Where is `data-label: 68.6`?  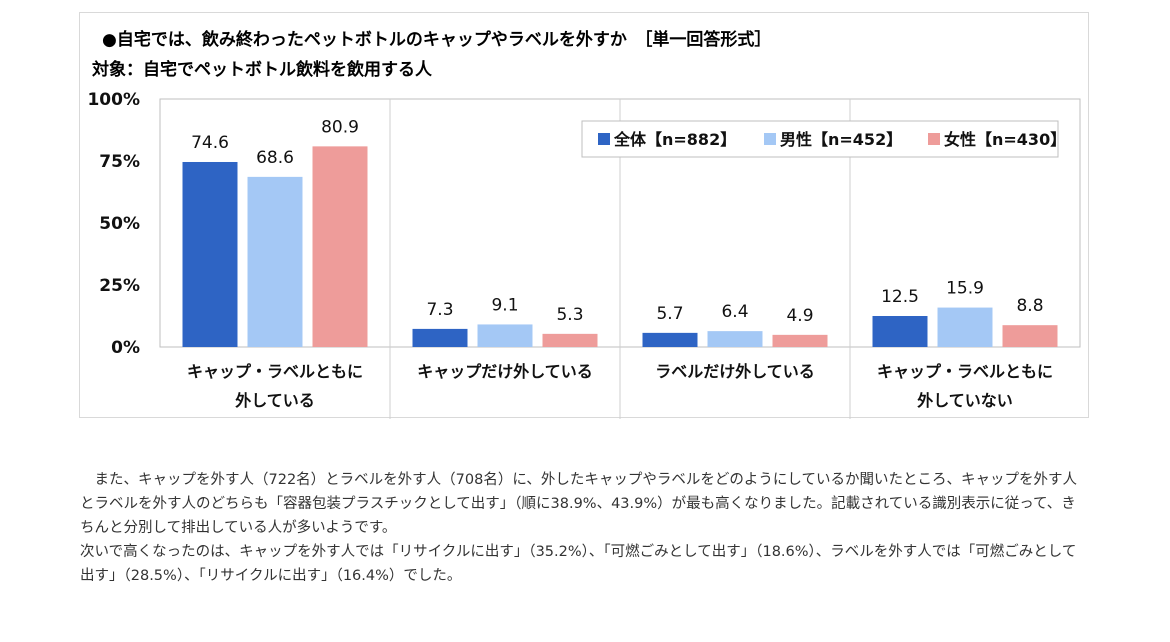 data-label: 68.6 is located at coordinates (275, 158).